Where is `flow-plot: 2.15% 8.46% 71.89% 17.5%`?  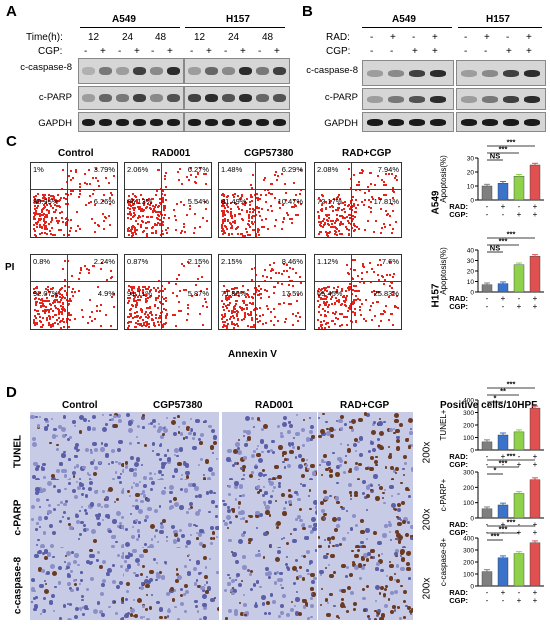
flow-plot: 2.15% 8.46% 71.89% 17.5% is located at coordinates (262, 292).